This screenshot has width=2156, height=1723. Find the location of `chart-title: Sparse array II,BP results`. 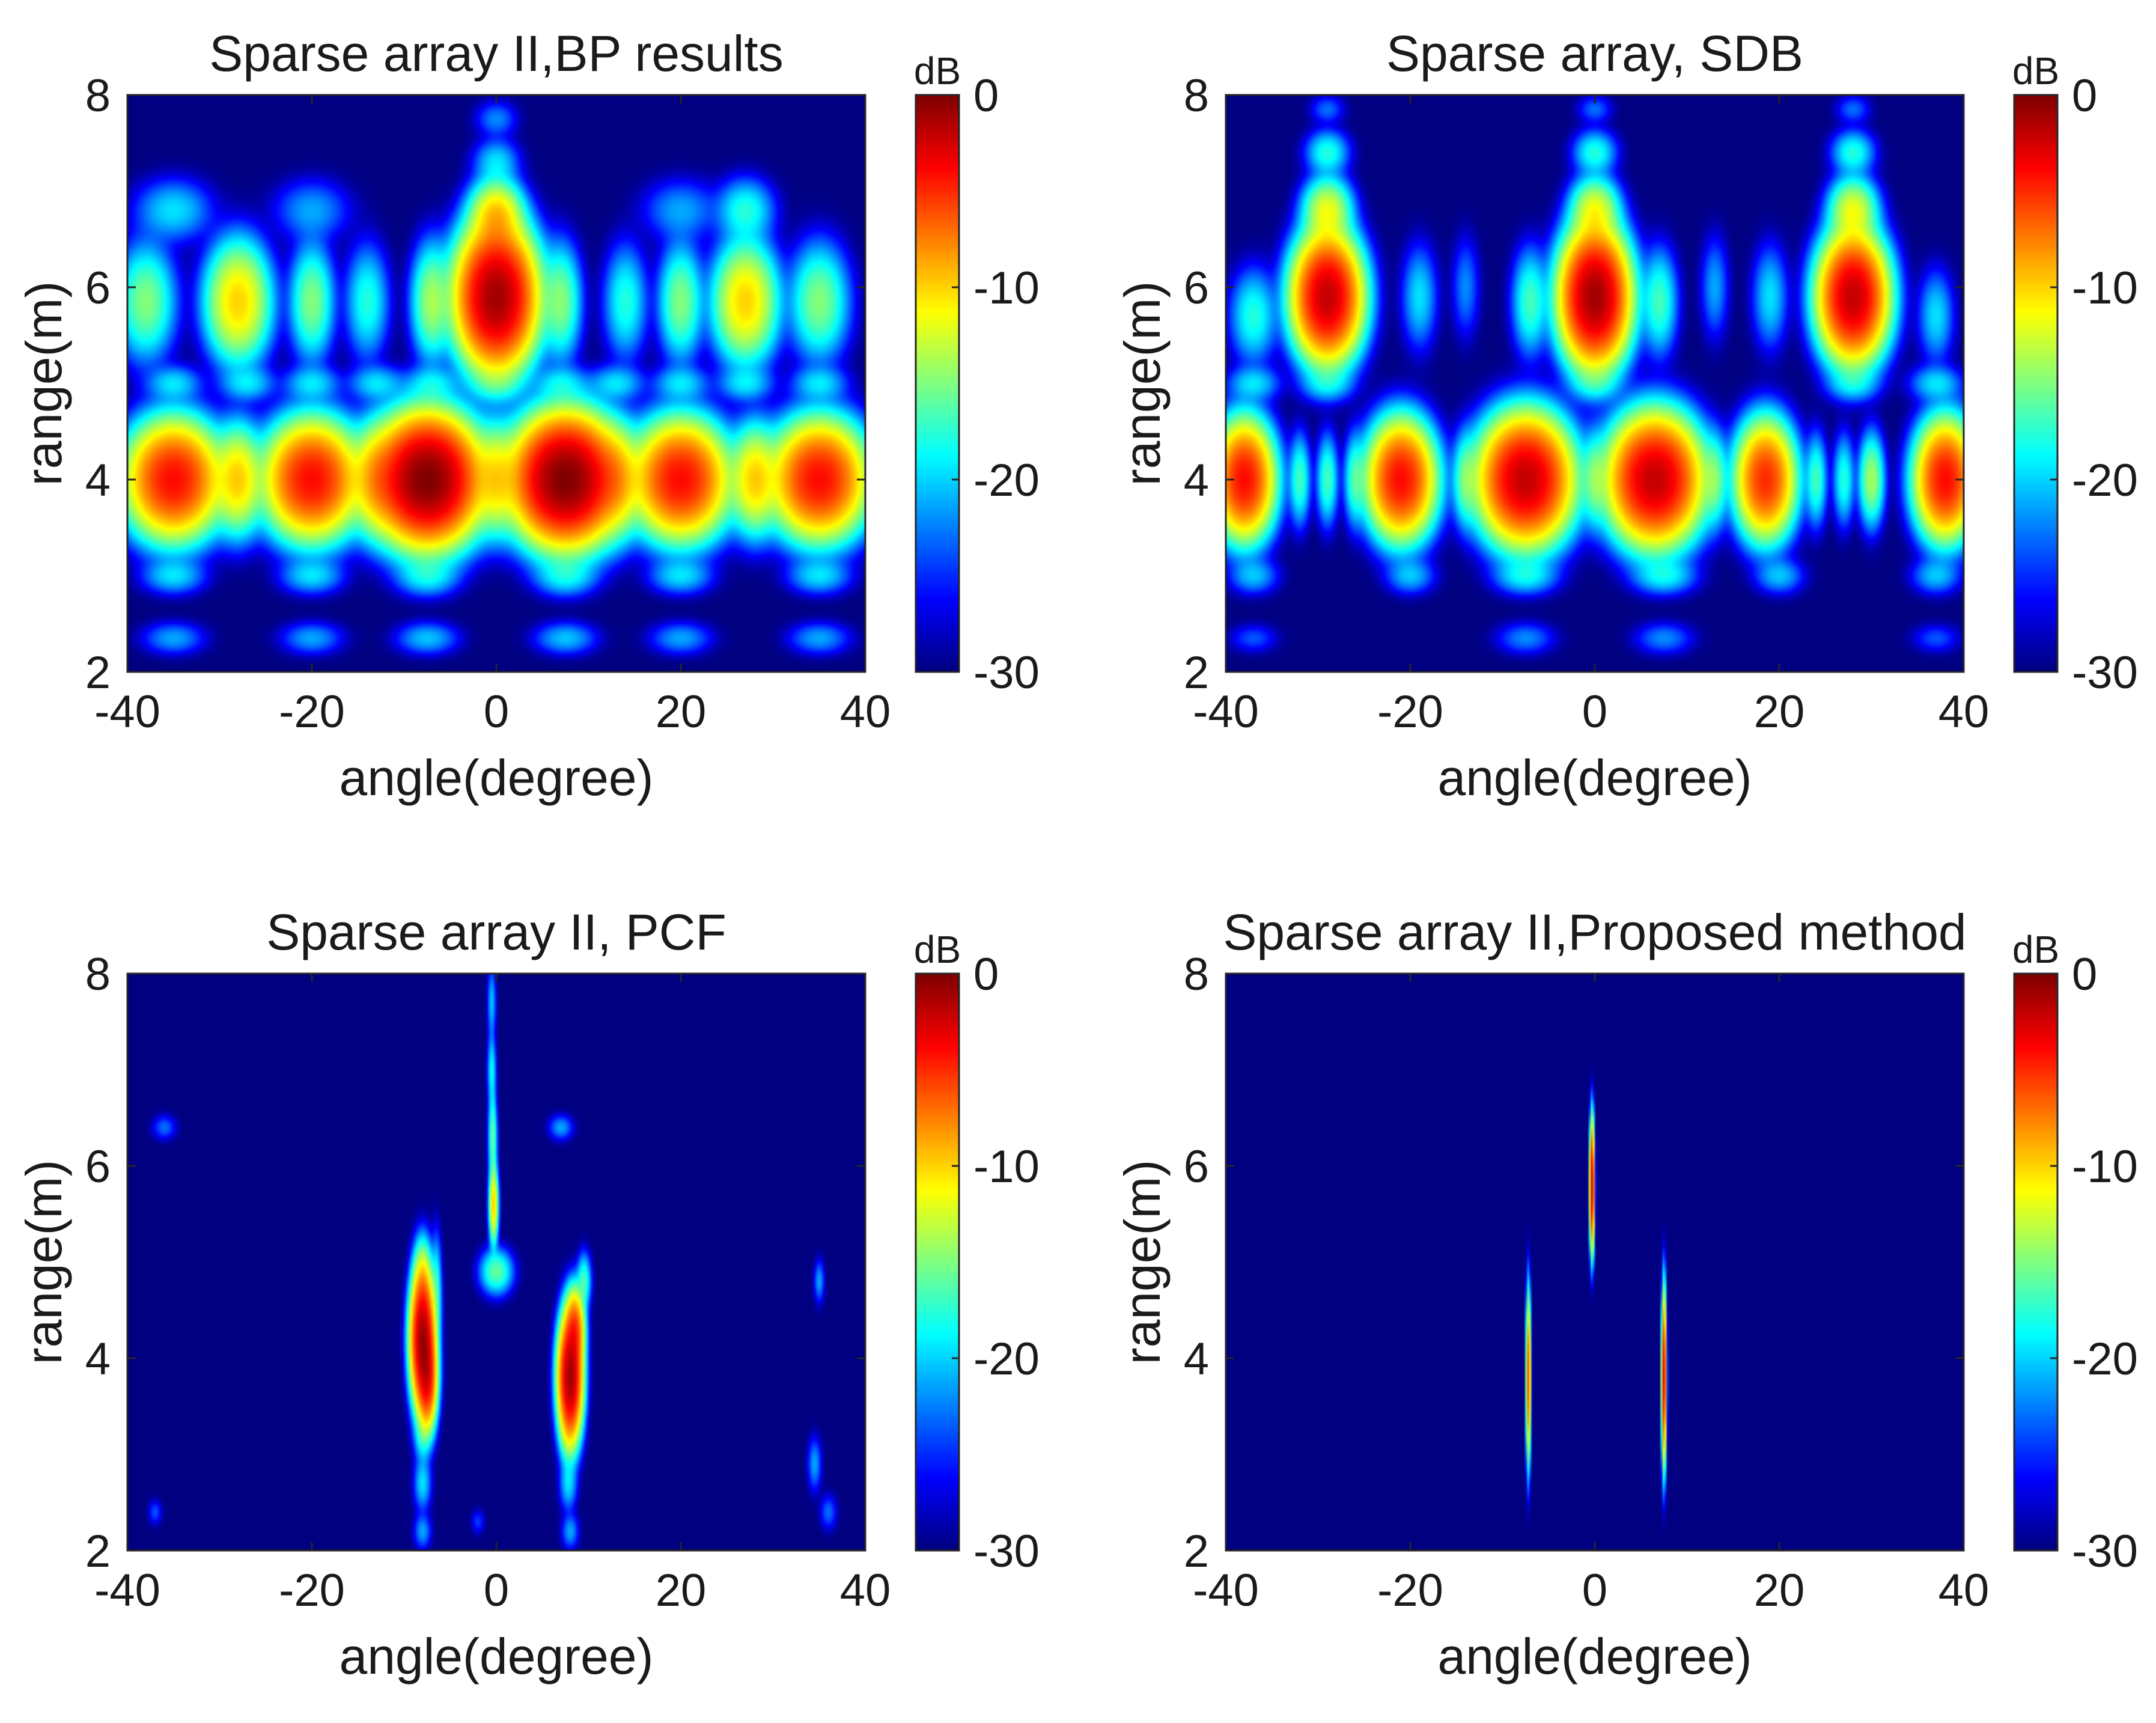

chart-title: Sparse array II,BP results is located at coordinates (496, 53).